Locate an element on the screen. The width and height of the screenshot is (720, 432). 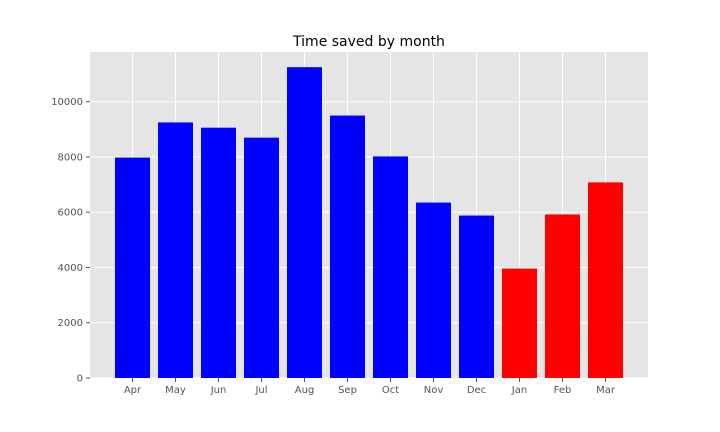
x-tick-label: Nov is located at coordinates (434, 390).